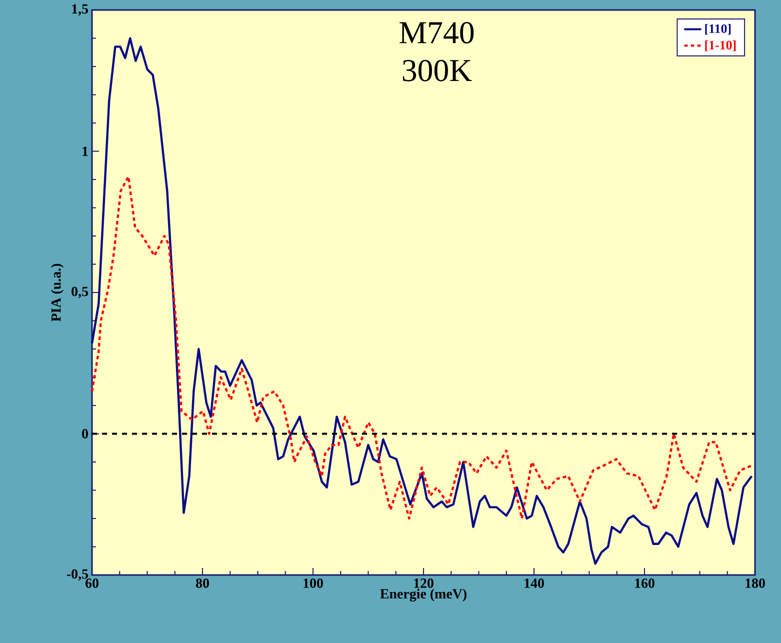 The width and height of the screenshot is (781, 643). What do you see at coordinates (718, 29) in the screenshot?
I see `legend-label: [110]` at bounding box center [718, 29].